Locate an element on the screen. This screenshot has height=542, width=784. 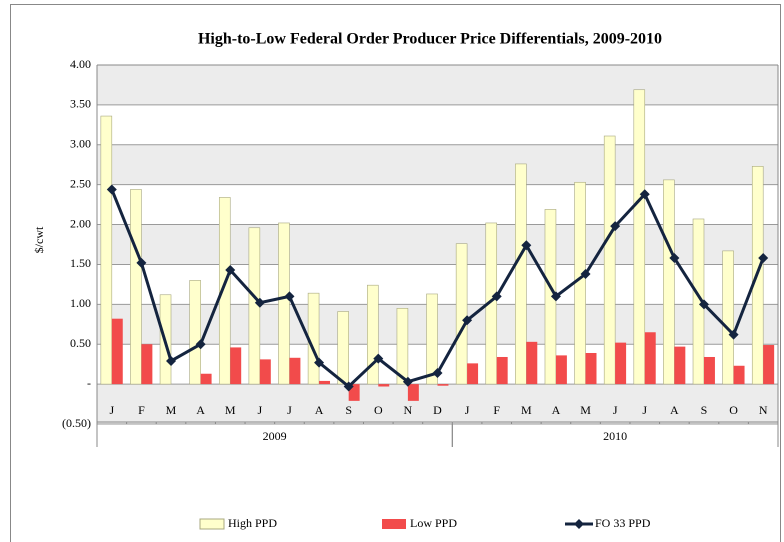
y-axis-label: $/cwt is located at coordinates (39, 239).